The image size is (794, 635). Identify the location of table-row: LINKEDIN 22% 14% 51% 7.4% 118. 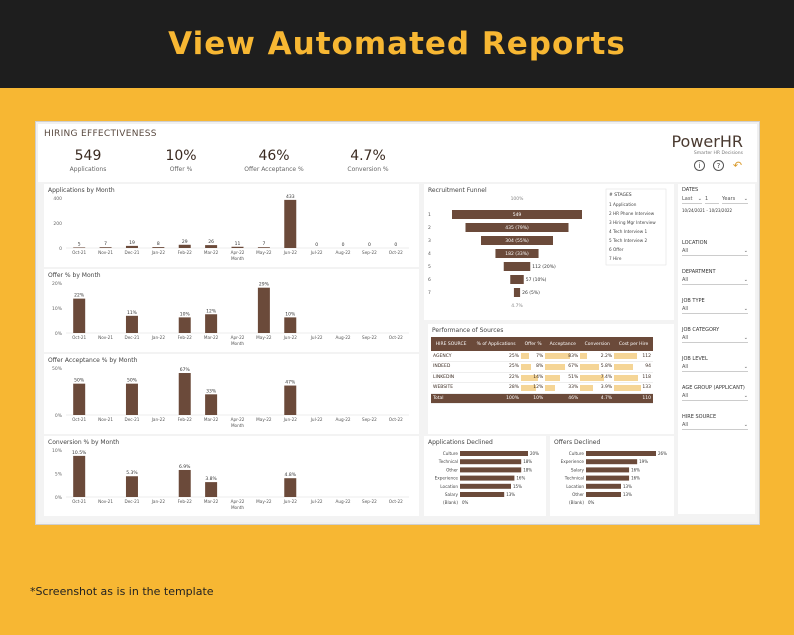
(542, 377).